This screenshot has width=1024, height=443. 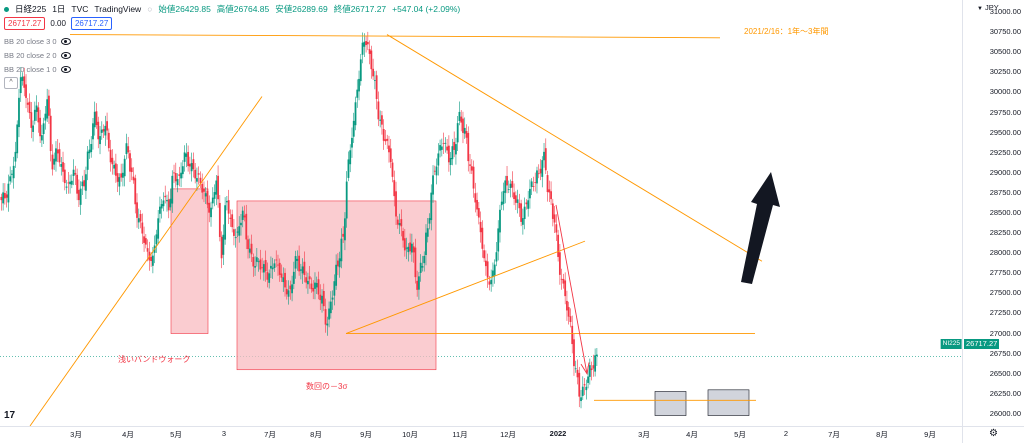 What do you see at coordinates (91, 23) in the screenshot?
I see `buy-price-box: 26717.27` at bounding box center [91, 23].